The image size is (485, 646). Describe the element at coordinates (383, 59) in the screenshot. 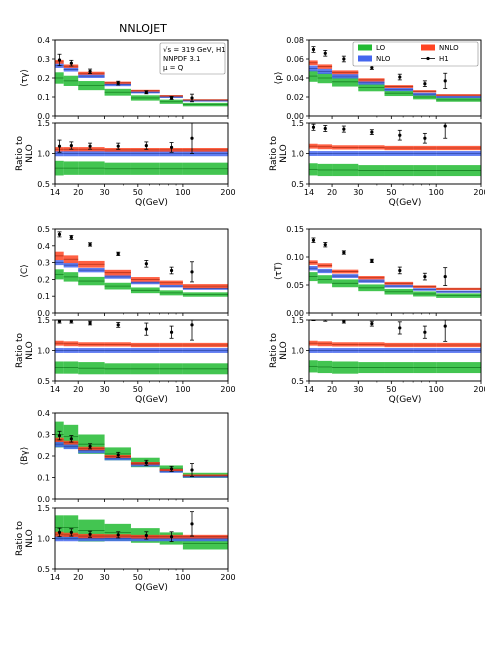

I see `legend-label-nlo: NLO` at that location.